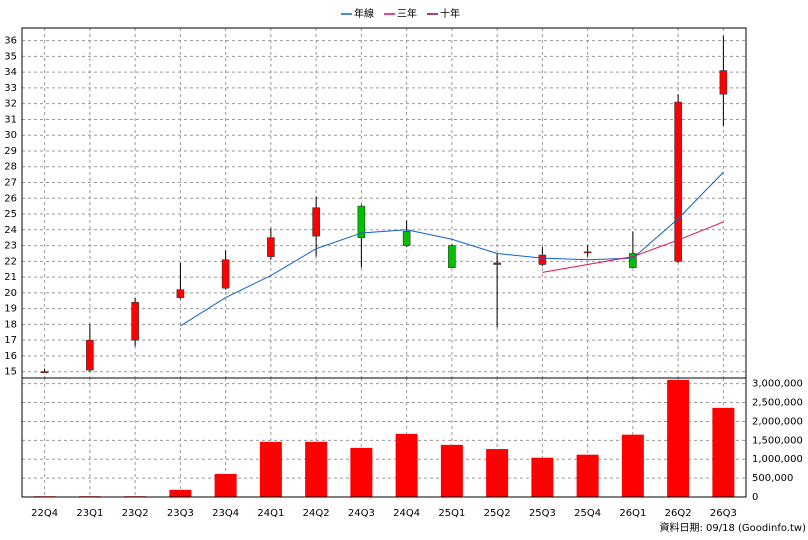 This screenshot has width=808, height=540. Describe the element at coordinates (270, 513) in the screenshot. I see `x-tick-label: 24Q1` at that location.